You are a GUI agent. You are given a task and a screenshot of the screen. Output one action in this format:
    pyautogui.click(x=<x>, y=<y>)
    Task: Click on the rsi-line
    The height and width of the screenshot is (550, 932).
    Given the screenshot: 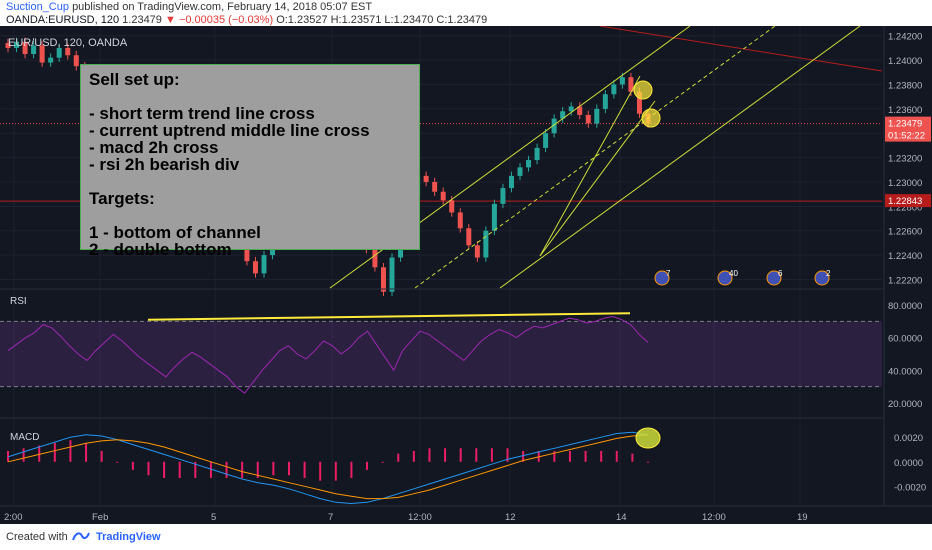 What is the action you would take?
    pyautogui.click(x=328, y=354)
    